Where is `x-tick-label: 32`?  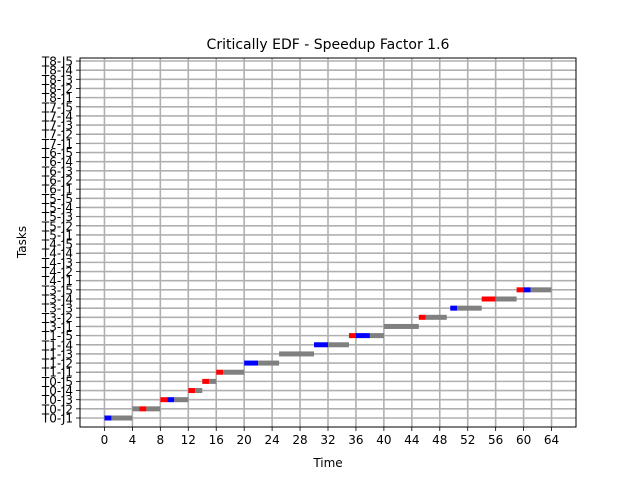
x-tick-label: 32 is located at coordinates (327, 440).